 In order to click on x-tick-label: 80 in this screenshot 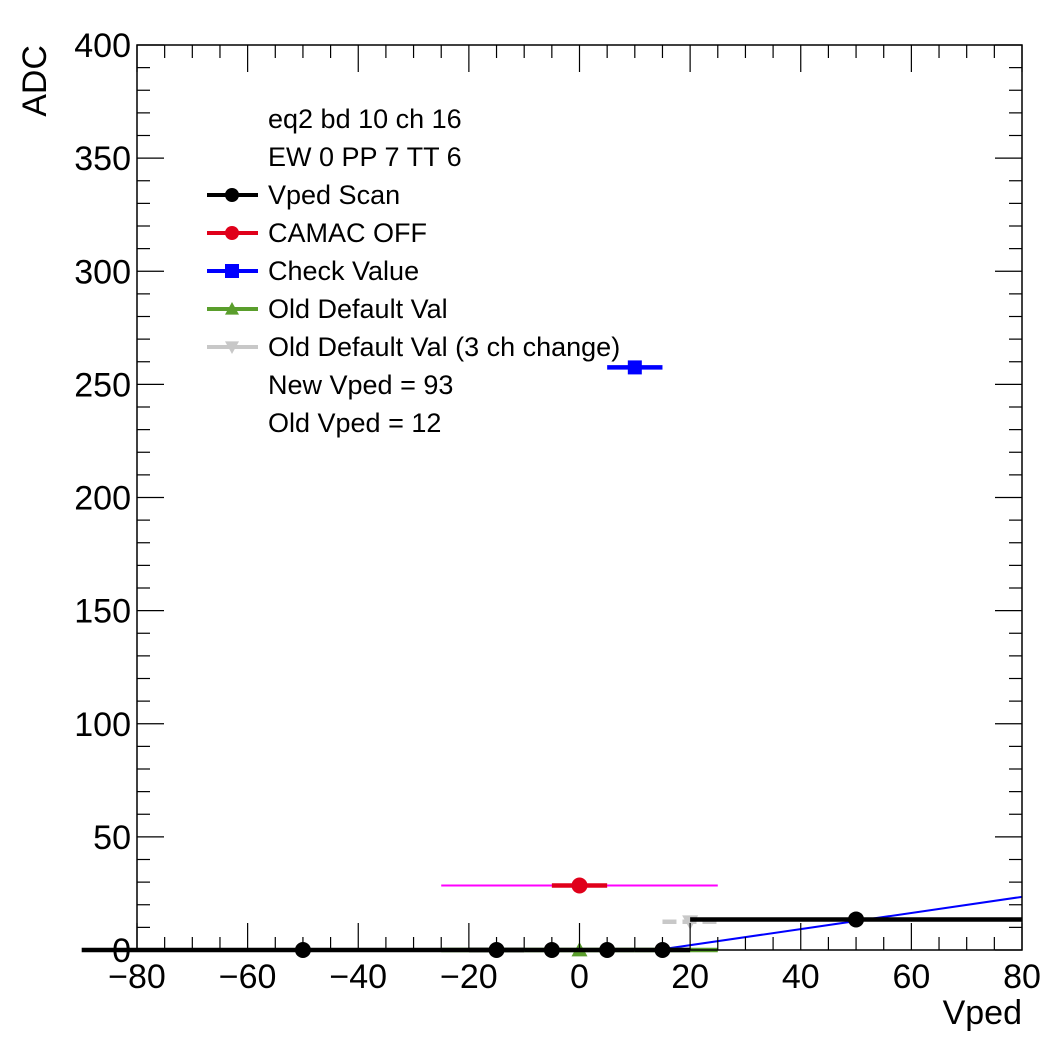, I will do `click(1022, 977)`.